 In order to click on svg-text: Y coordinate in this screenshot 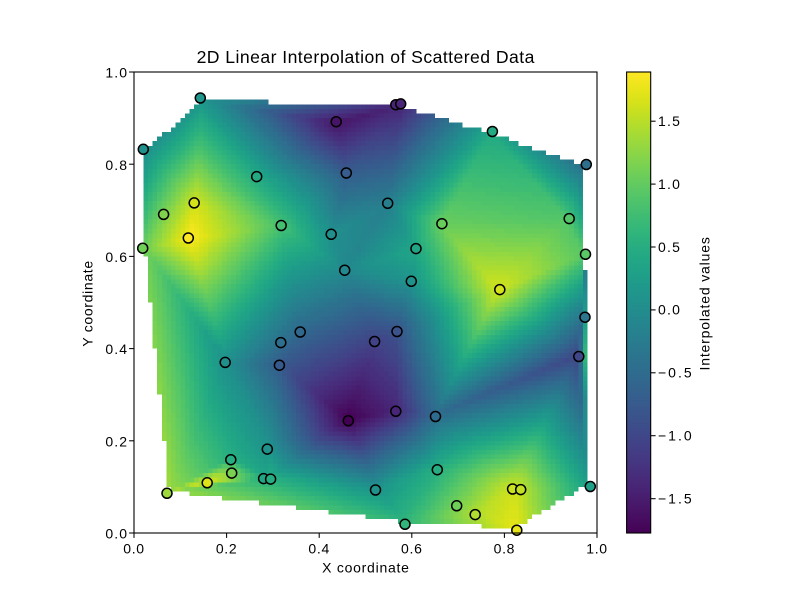, I will do `click(88, 303)`.